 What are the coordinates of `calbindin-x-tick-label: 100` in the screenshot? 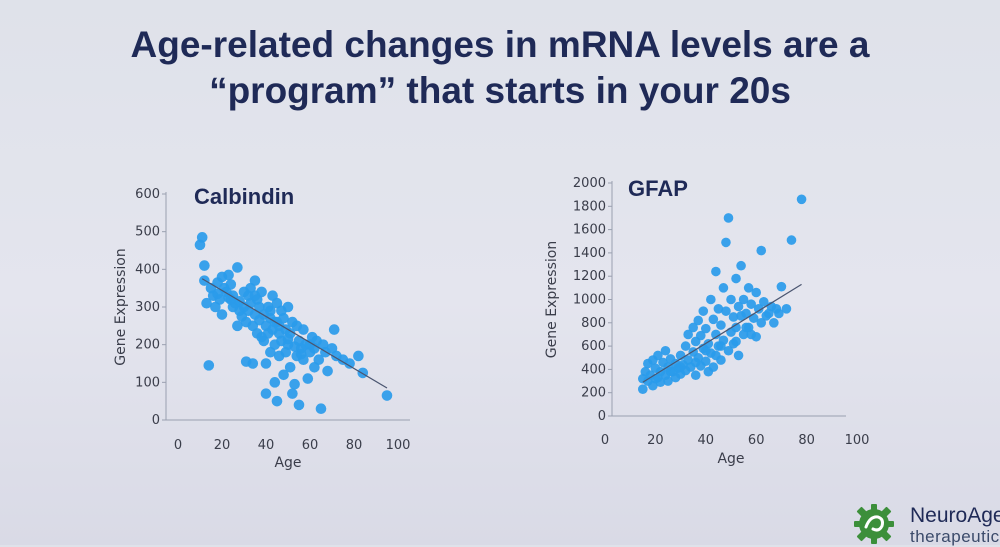 It's located at (398, 445).